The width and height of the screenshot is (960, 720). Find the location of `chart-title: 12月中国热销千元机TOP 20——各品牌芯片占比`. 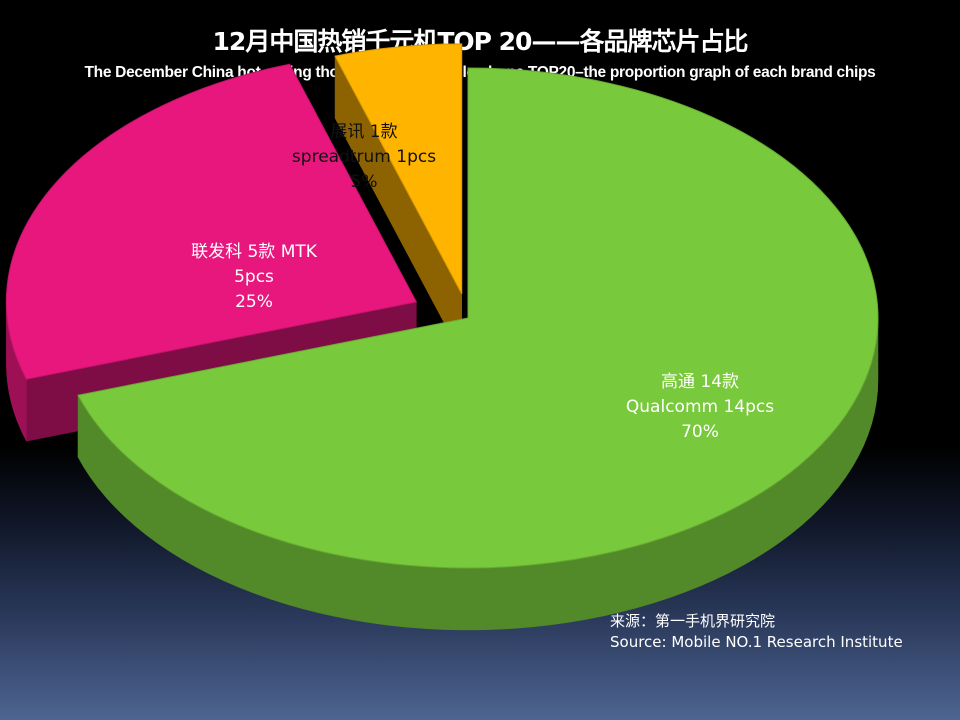

chart-title: 12月中国热销千元机TOP 20——各品牌芯片占比 is located at coordinates (480, 41).